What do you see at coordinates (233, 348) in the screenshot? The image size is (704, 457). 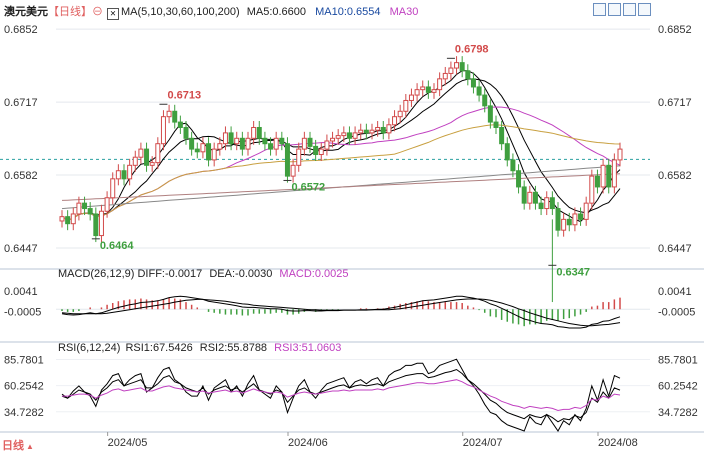 I see `rsi2-label: RSI2:55.8788` at bounding box center [233, 348].